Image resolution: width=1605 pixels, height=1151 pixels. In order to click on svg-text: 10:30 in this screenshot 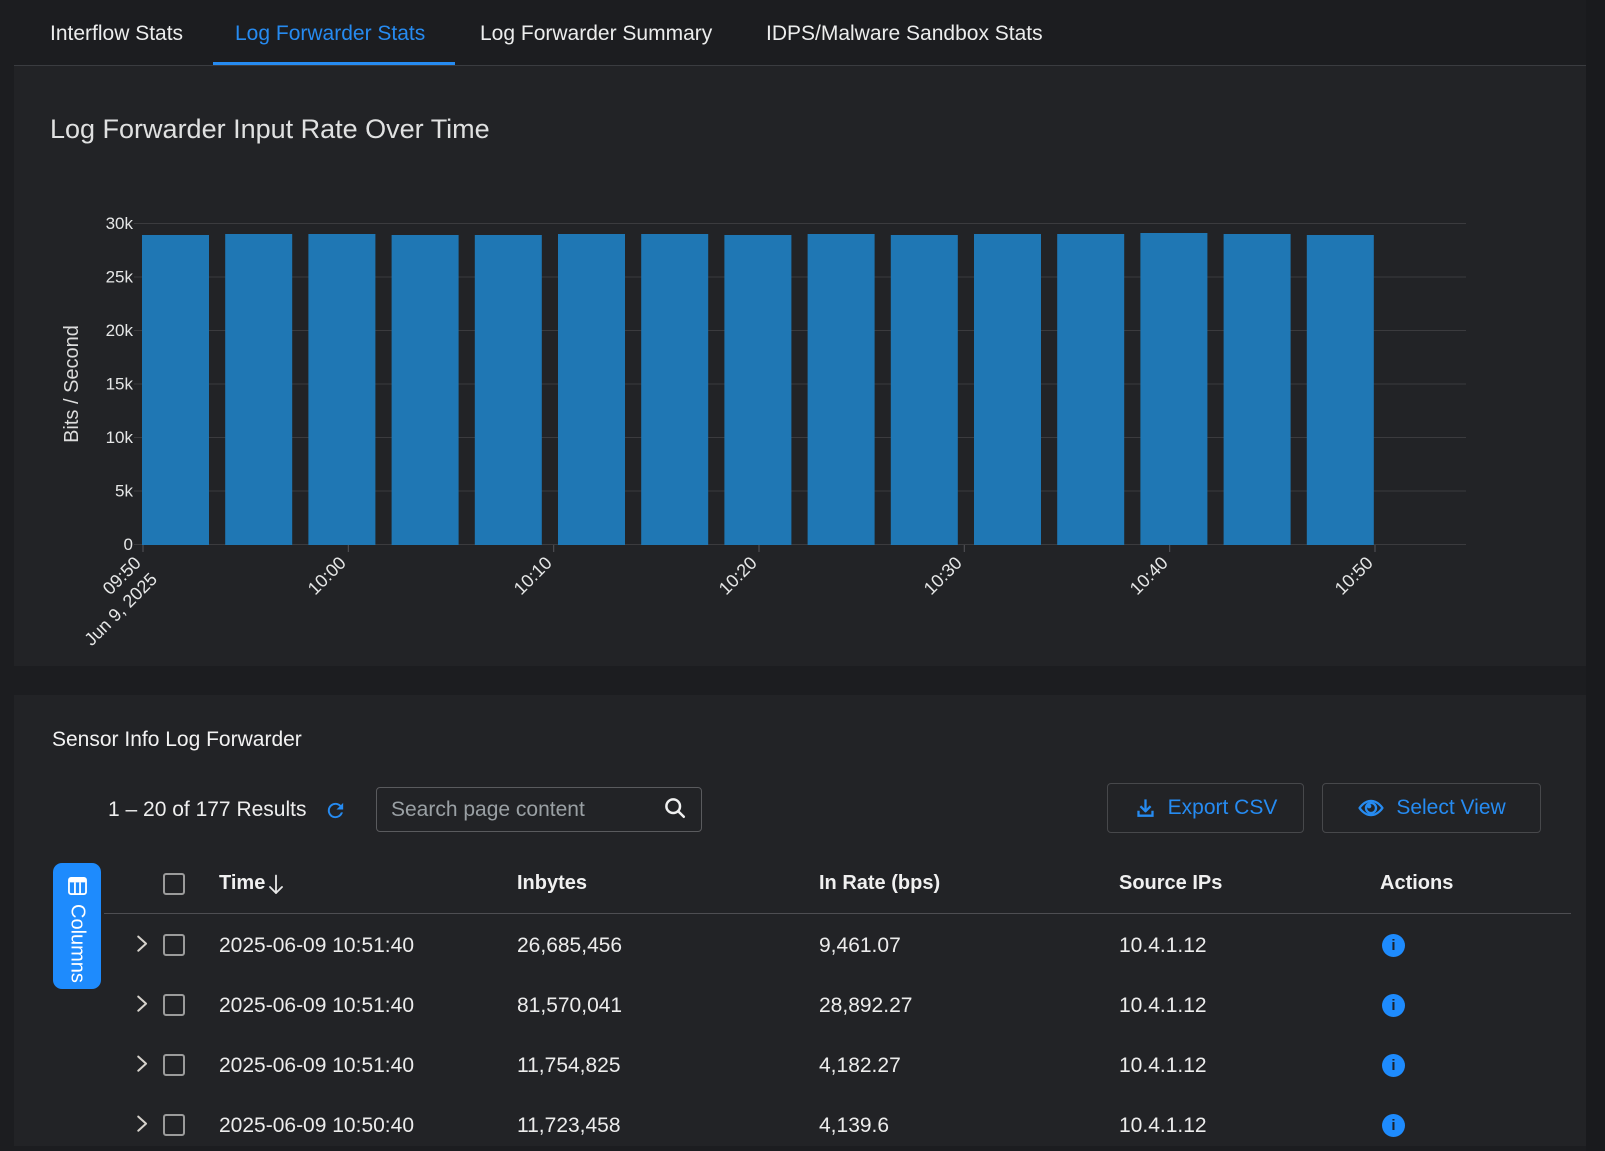, I will do `click(943, 576)`.